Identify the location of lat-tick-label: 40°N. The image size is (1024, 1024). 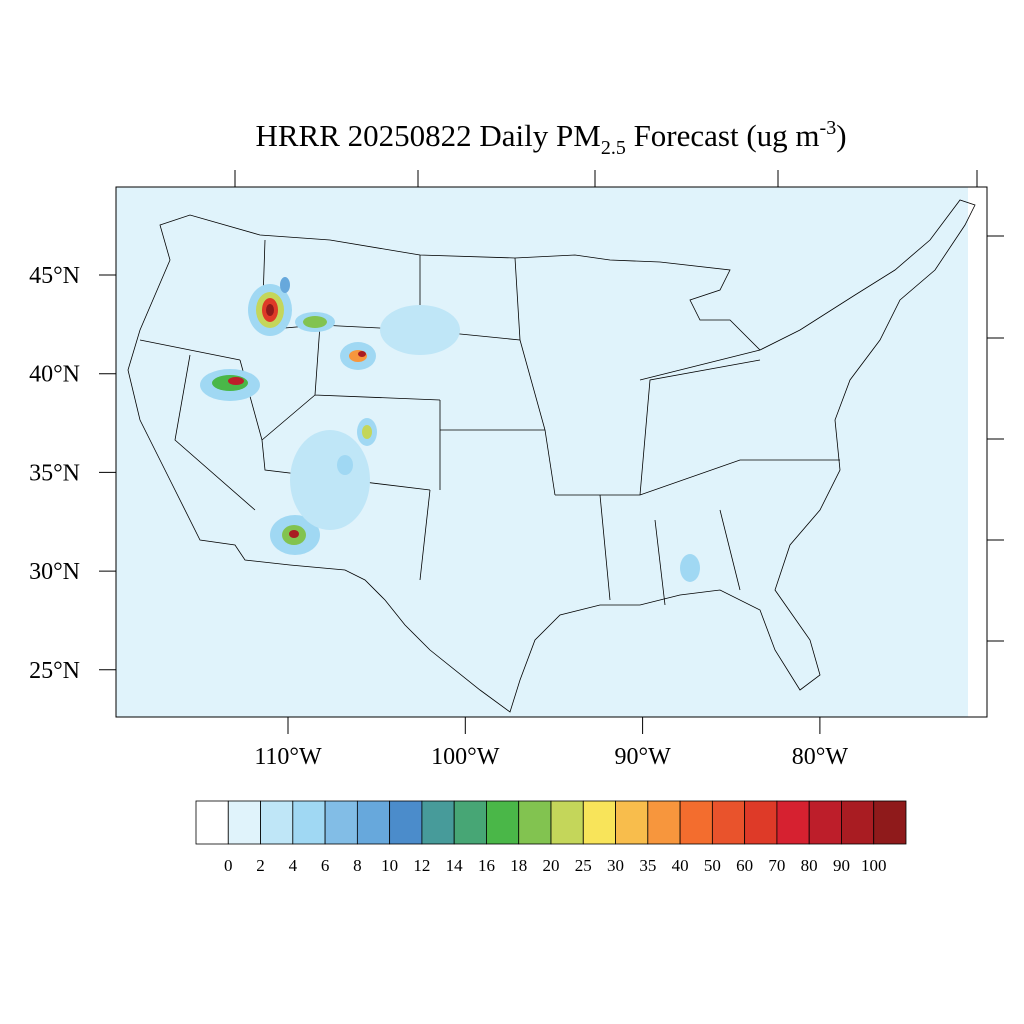
(54, 375).